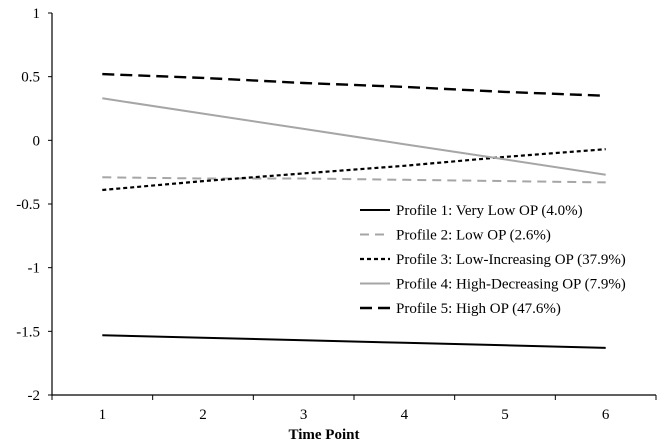 The image size is (657, 445). What do you see at coordinates (405, 415) in the screenshot?
I see `x-tick-label: 4` at bounding box center [405, 415].